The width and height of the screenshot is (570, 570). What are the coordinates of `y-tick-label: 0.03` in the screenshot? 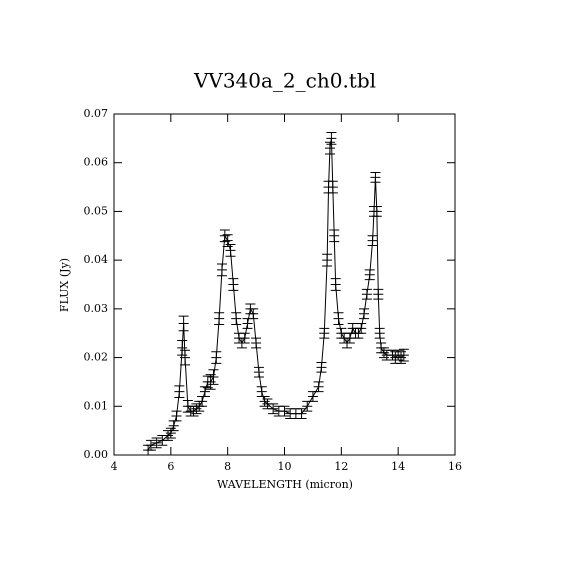 It's located at (96, 308).